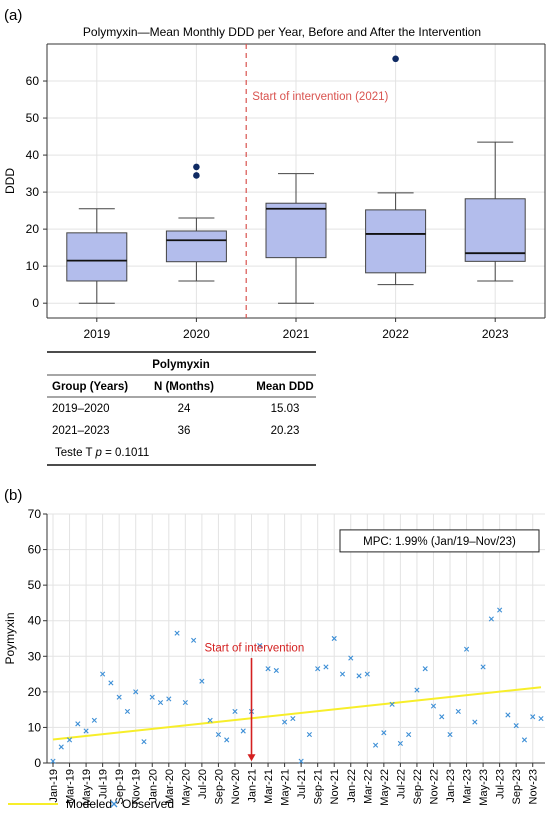 This screenshot has height=822, width=550. I want to click on legend-modeled-label: Modeled, so click(89, 804).